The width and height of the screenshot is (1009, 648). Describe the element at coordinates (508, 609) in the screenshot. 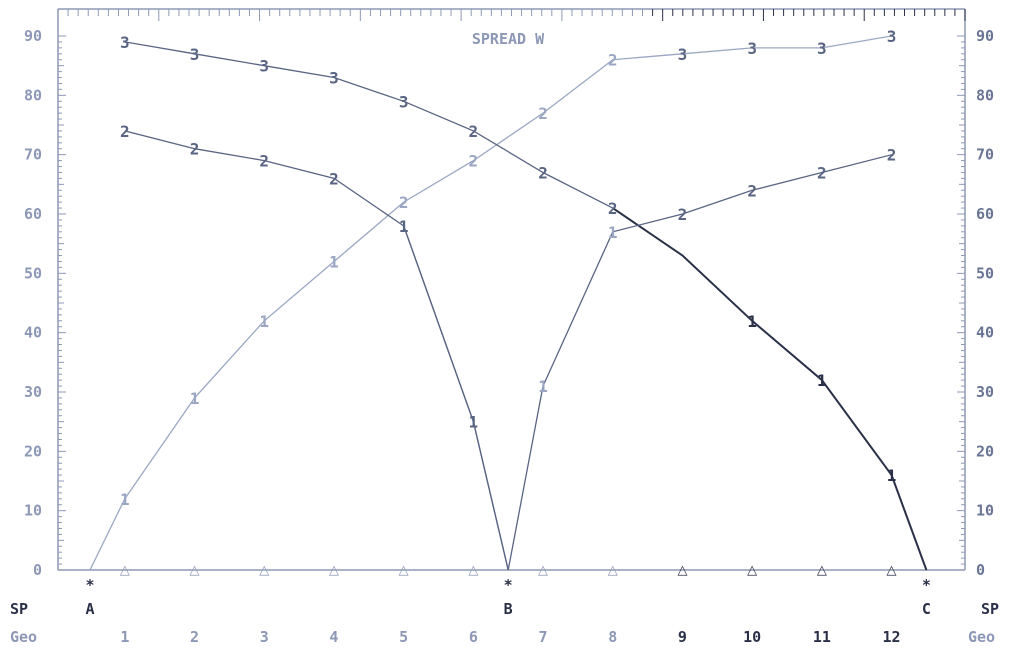

I see `sp-point-label: B` at that location.